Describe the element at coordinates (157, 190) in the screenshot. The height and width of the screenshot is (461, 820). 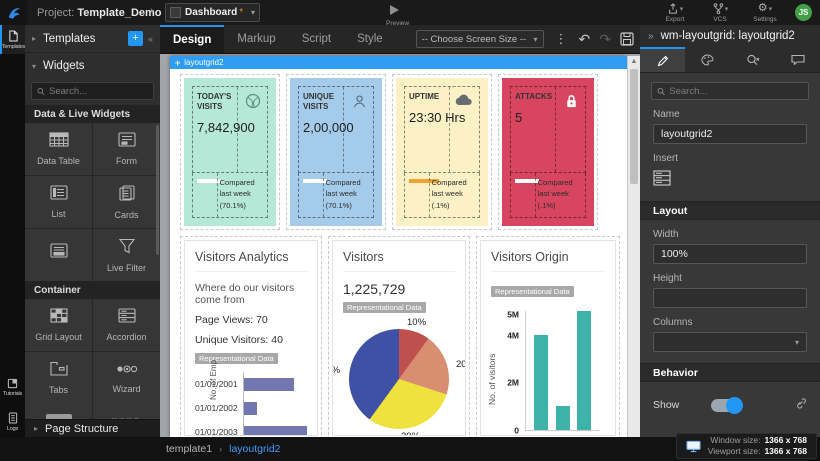
I see `panel-scrollbar` at that location.